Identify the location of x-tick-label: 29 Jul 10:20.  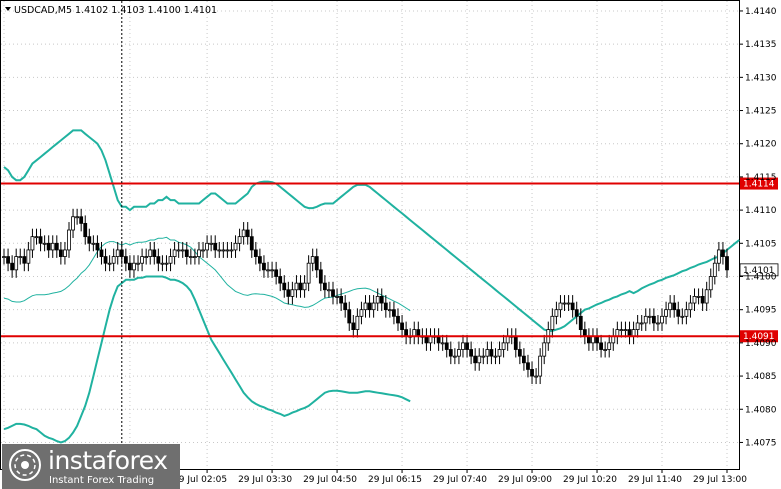
(590, 480).